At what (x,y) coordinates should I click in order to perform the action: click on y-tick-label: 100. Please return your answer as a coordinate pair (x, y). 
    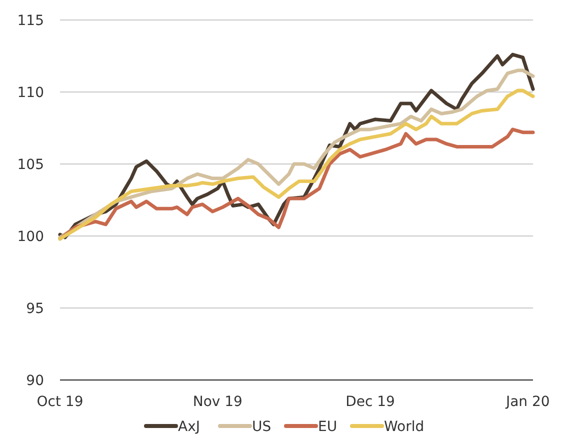
    Looking at the image, I should click on (30, 236).